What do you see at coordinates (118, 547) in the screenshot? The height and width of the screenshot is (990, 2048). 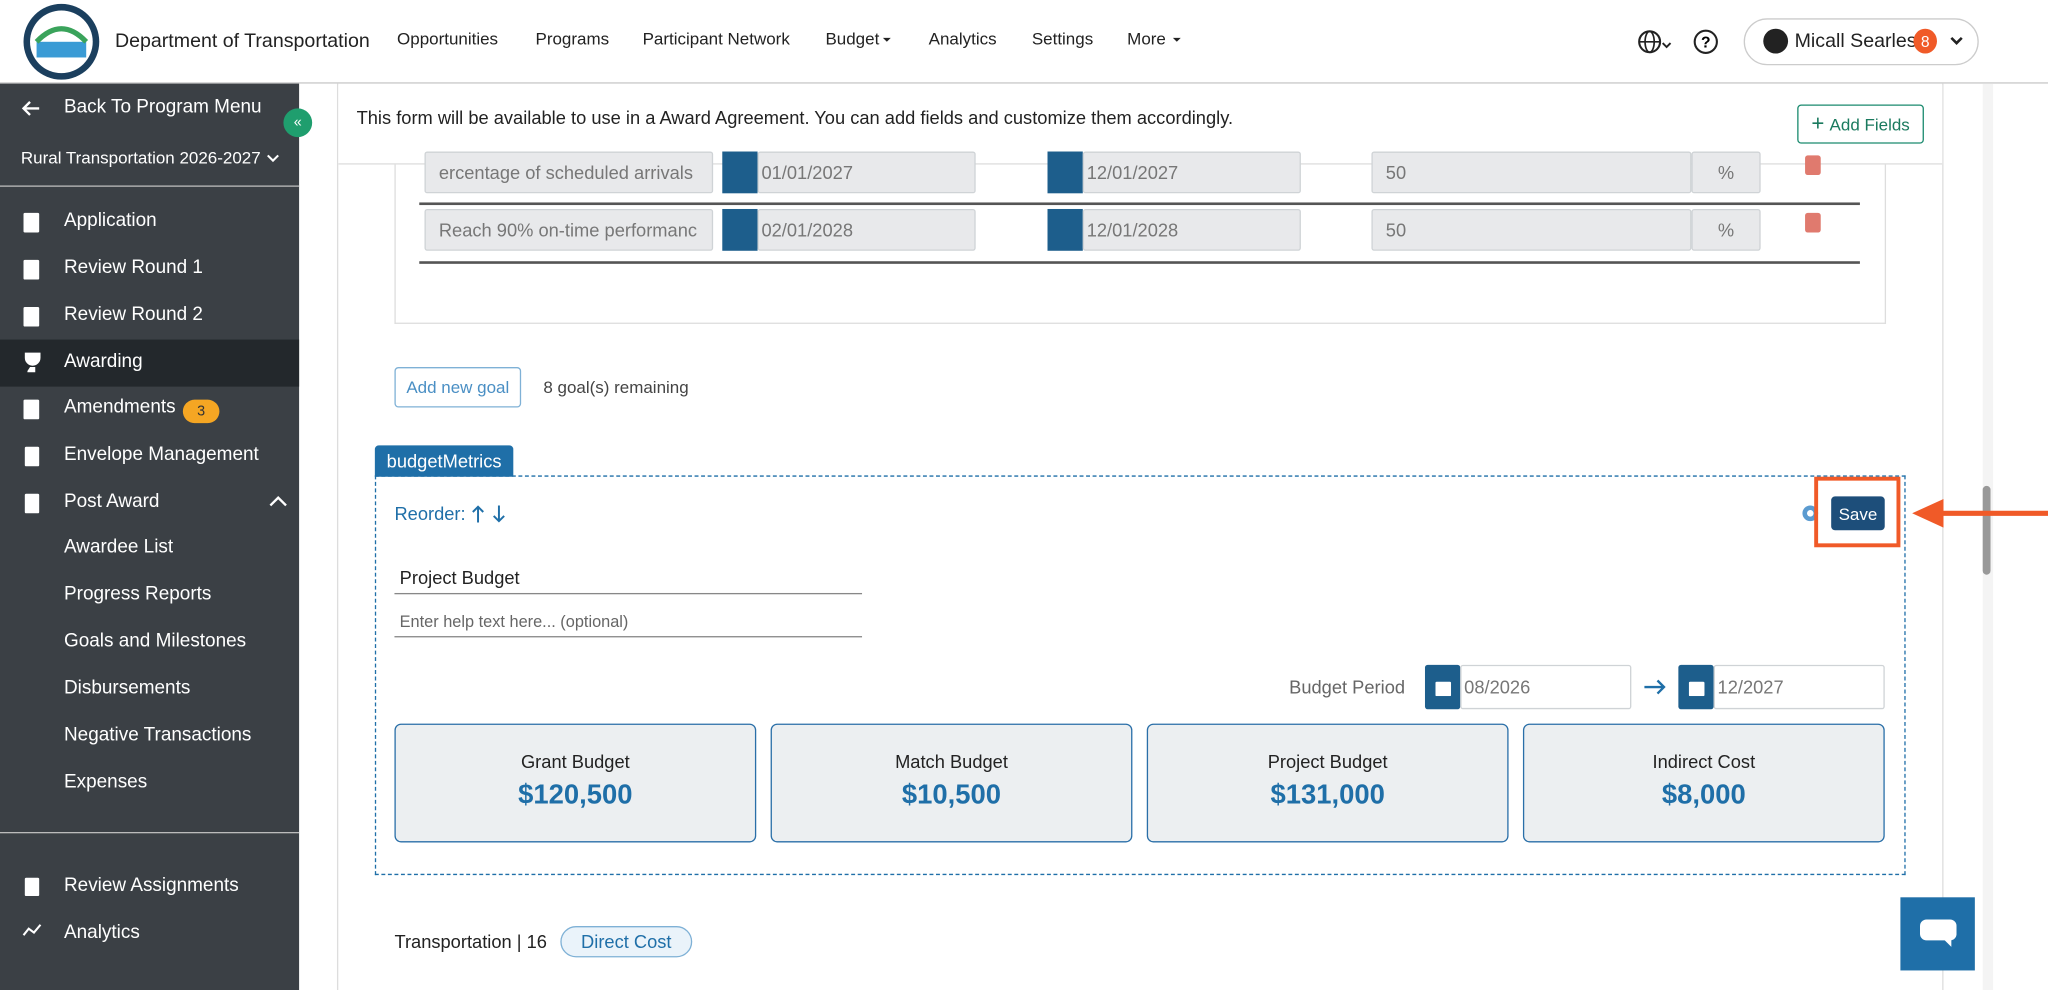 I see `submenu-item: Awardee List` at bounding box center [118, 547].